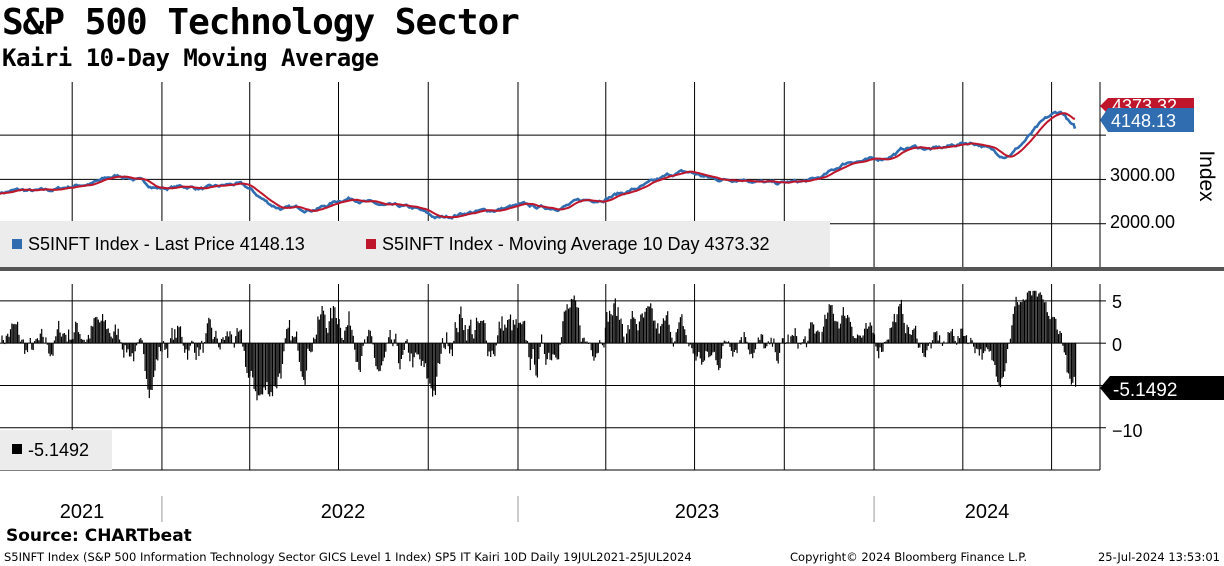  Describe the element at coordinates (1127, 431) in the screenshot. I see `ytick-bottom-minus10: −10` at that location.